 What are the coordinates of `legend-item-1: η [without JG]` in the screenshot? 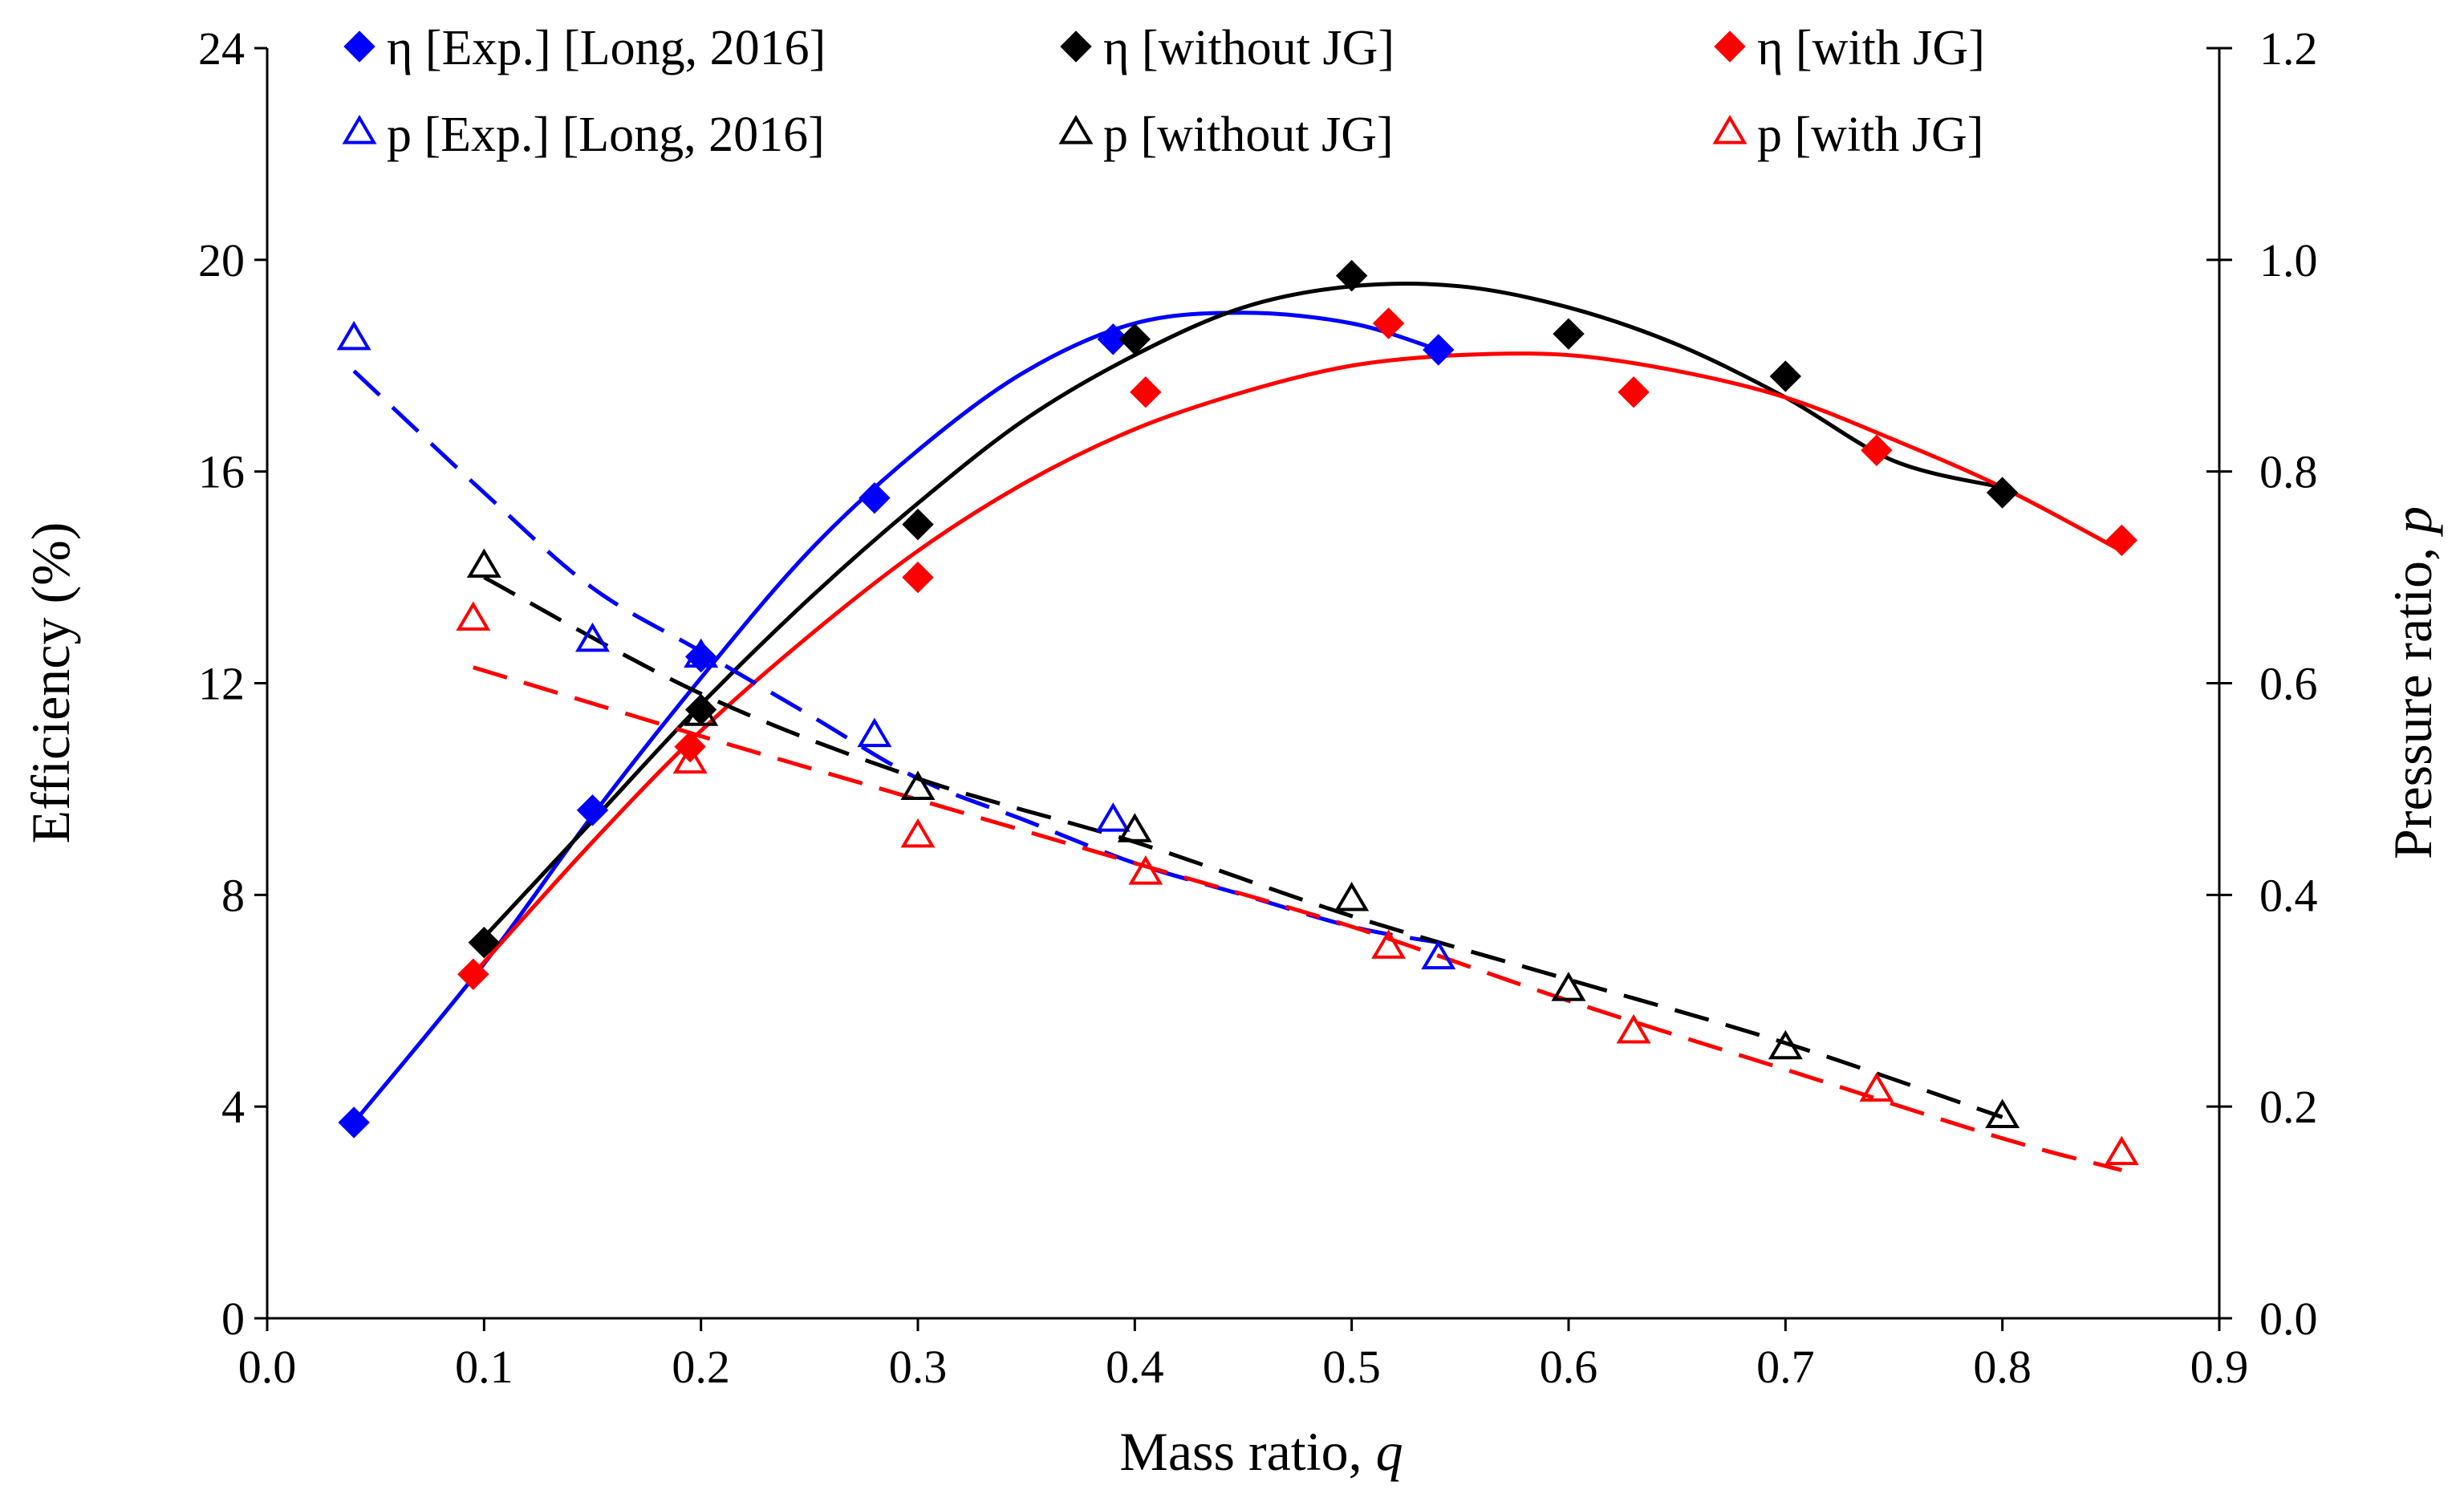 It's located at (1227, 48).